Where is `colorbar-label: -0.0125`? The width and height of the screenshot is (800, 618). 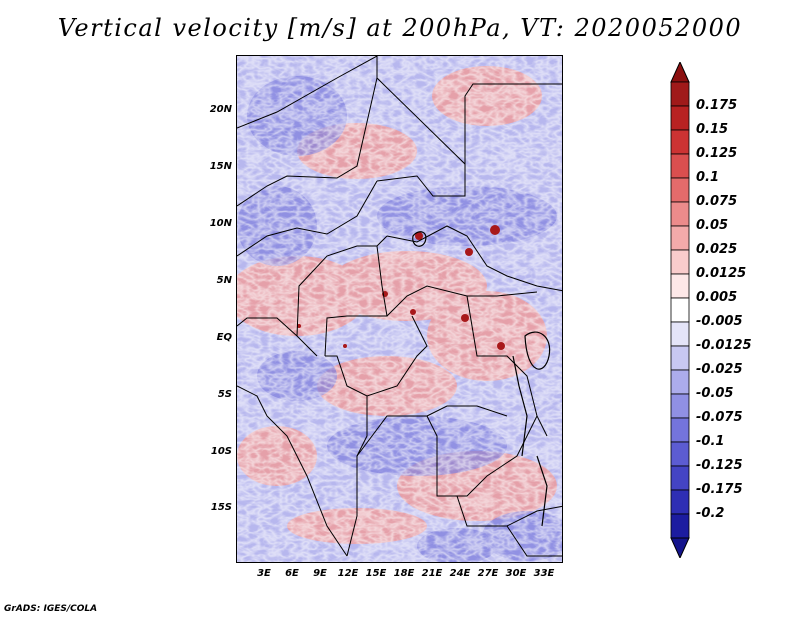 colorbar-label: -0.0125 is located at coordinates (724, 345).